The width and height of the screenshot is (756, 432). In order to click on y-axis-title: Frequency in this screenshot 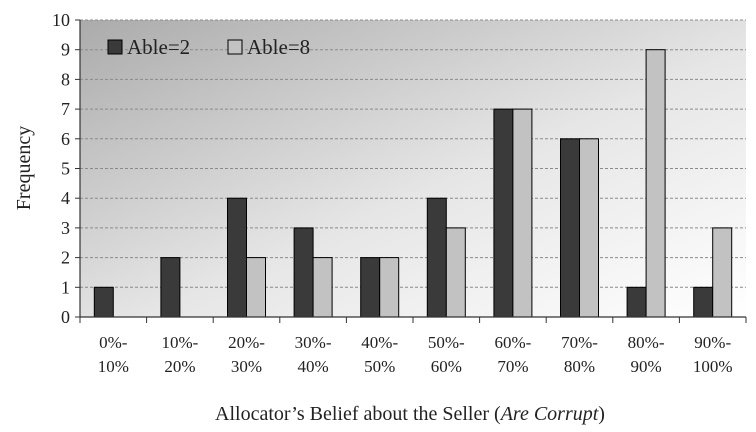, I will do `click(24, 168)`.